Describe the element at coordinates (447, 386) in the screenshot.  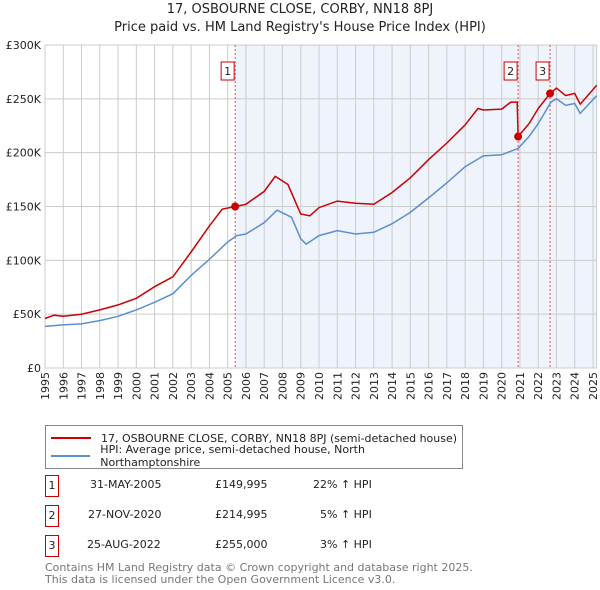
I see `x-tick-label: 2017` at that location.